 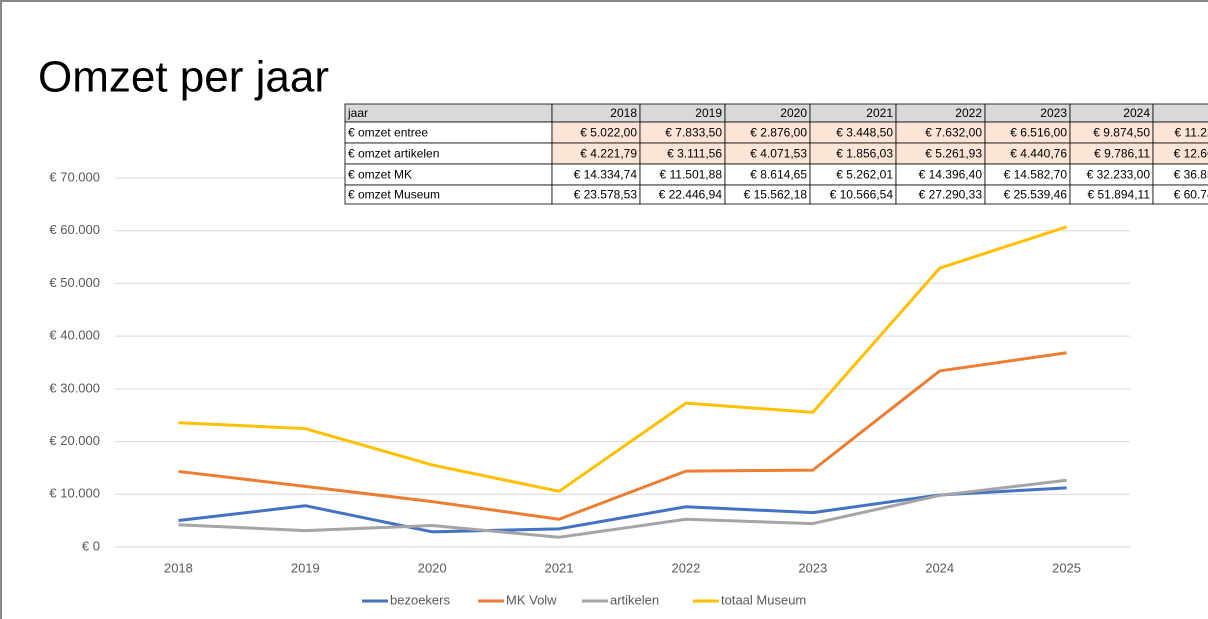 I want to click on table-text: € omzet entree, so click(x=388, y=133).